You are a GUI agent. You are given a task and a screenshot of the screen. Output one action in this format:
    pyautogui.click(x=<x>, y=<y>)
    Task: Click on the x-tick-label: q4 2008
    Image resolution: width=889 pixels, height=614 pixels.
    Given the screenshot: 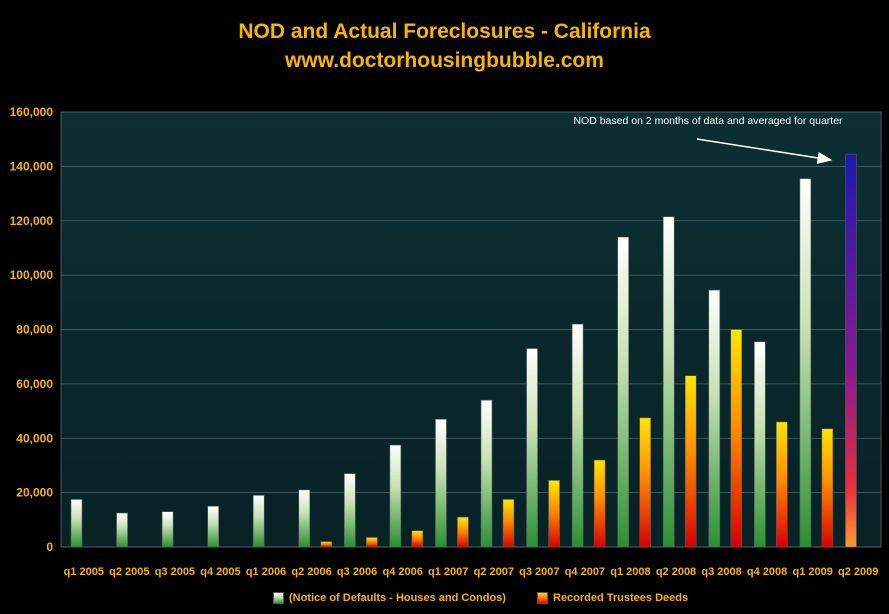 What is the action you would take?
    pyautogui.click(x=767, y=572)
    